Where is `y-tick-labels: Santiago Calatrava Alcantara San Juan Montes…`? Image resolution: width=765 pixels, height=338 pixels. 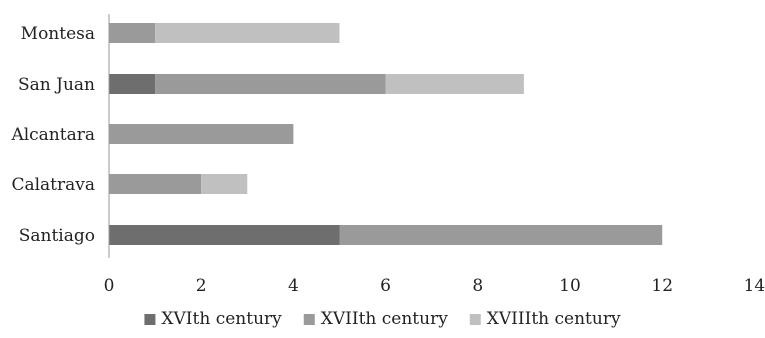
y-tick-labels: Santiago Calatrava Alcantara San Juan Montes… is located at coordinates (52, 135).